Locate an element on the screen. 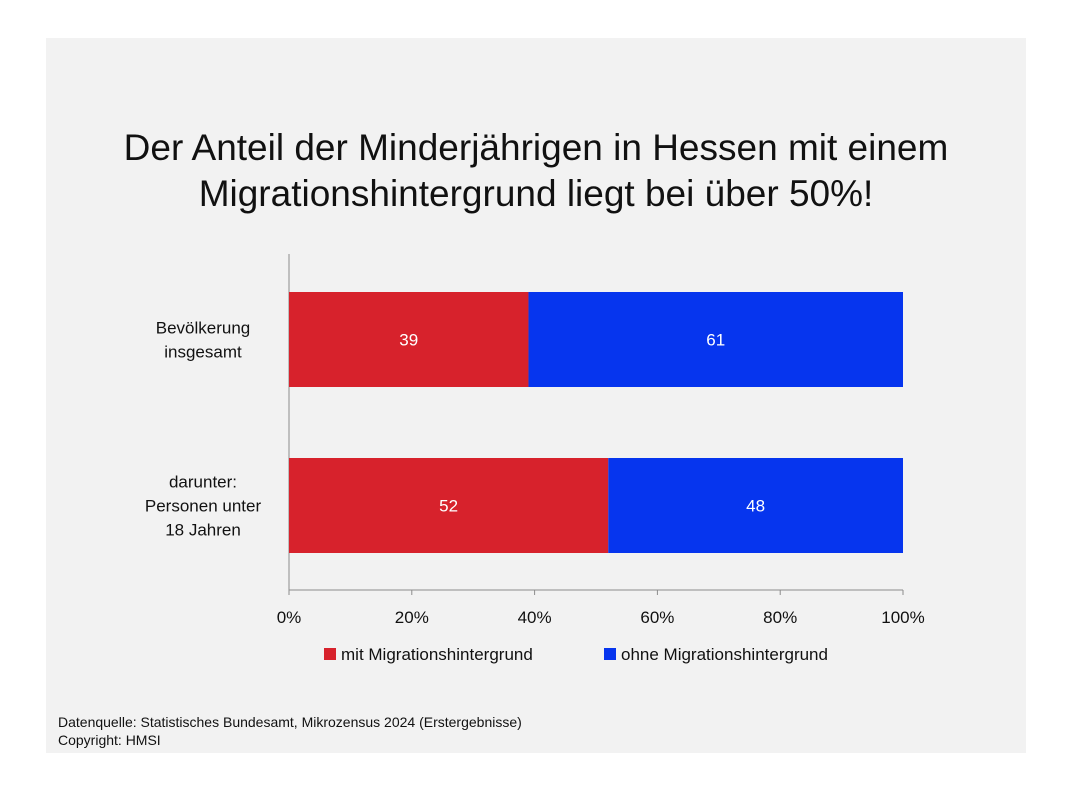 Image resolution: width=1072 pixels, height=802 pixels. x-tick-label: 80% is located at coordinates (780, 617).